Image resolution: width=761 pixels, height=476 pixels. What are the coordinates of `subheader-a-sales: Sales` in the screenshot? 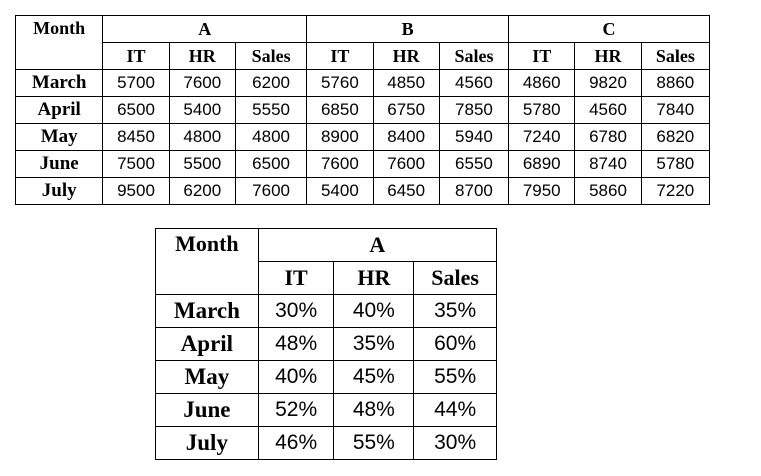 It's located at (271, 56).